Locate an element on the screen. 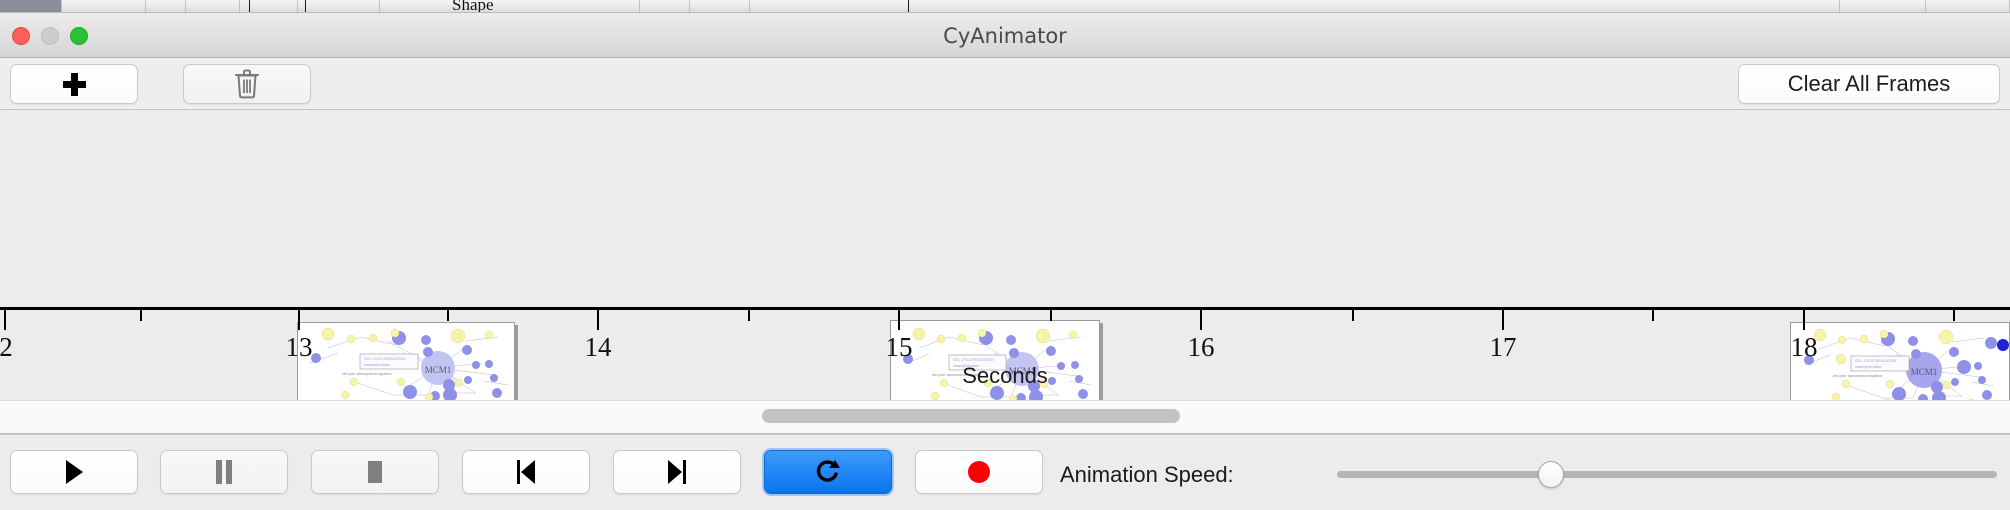  pause-icon is located at coordinates (224, 472).